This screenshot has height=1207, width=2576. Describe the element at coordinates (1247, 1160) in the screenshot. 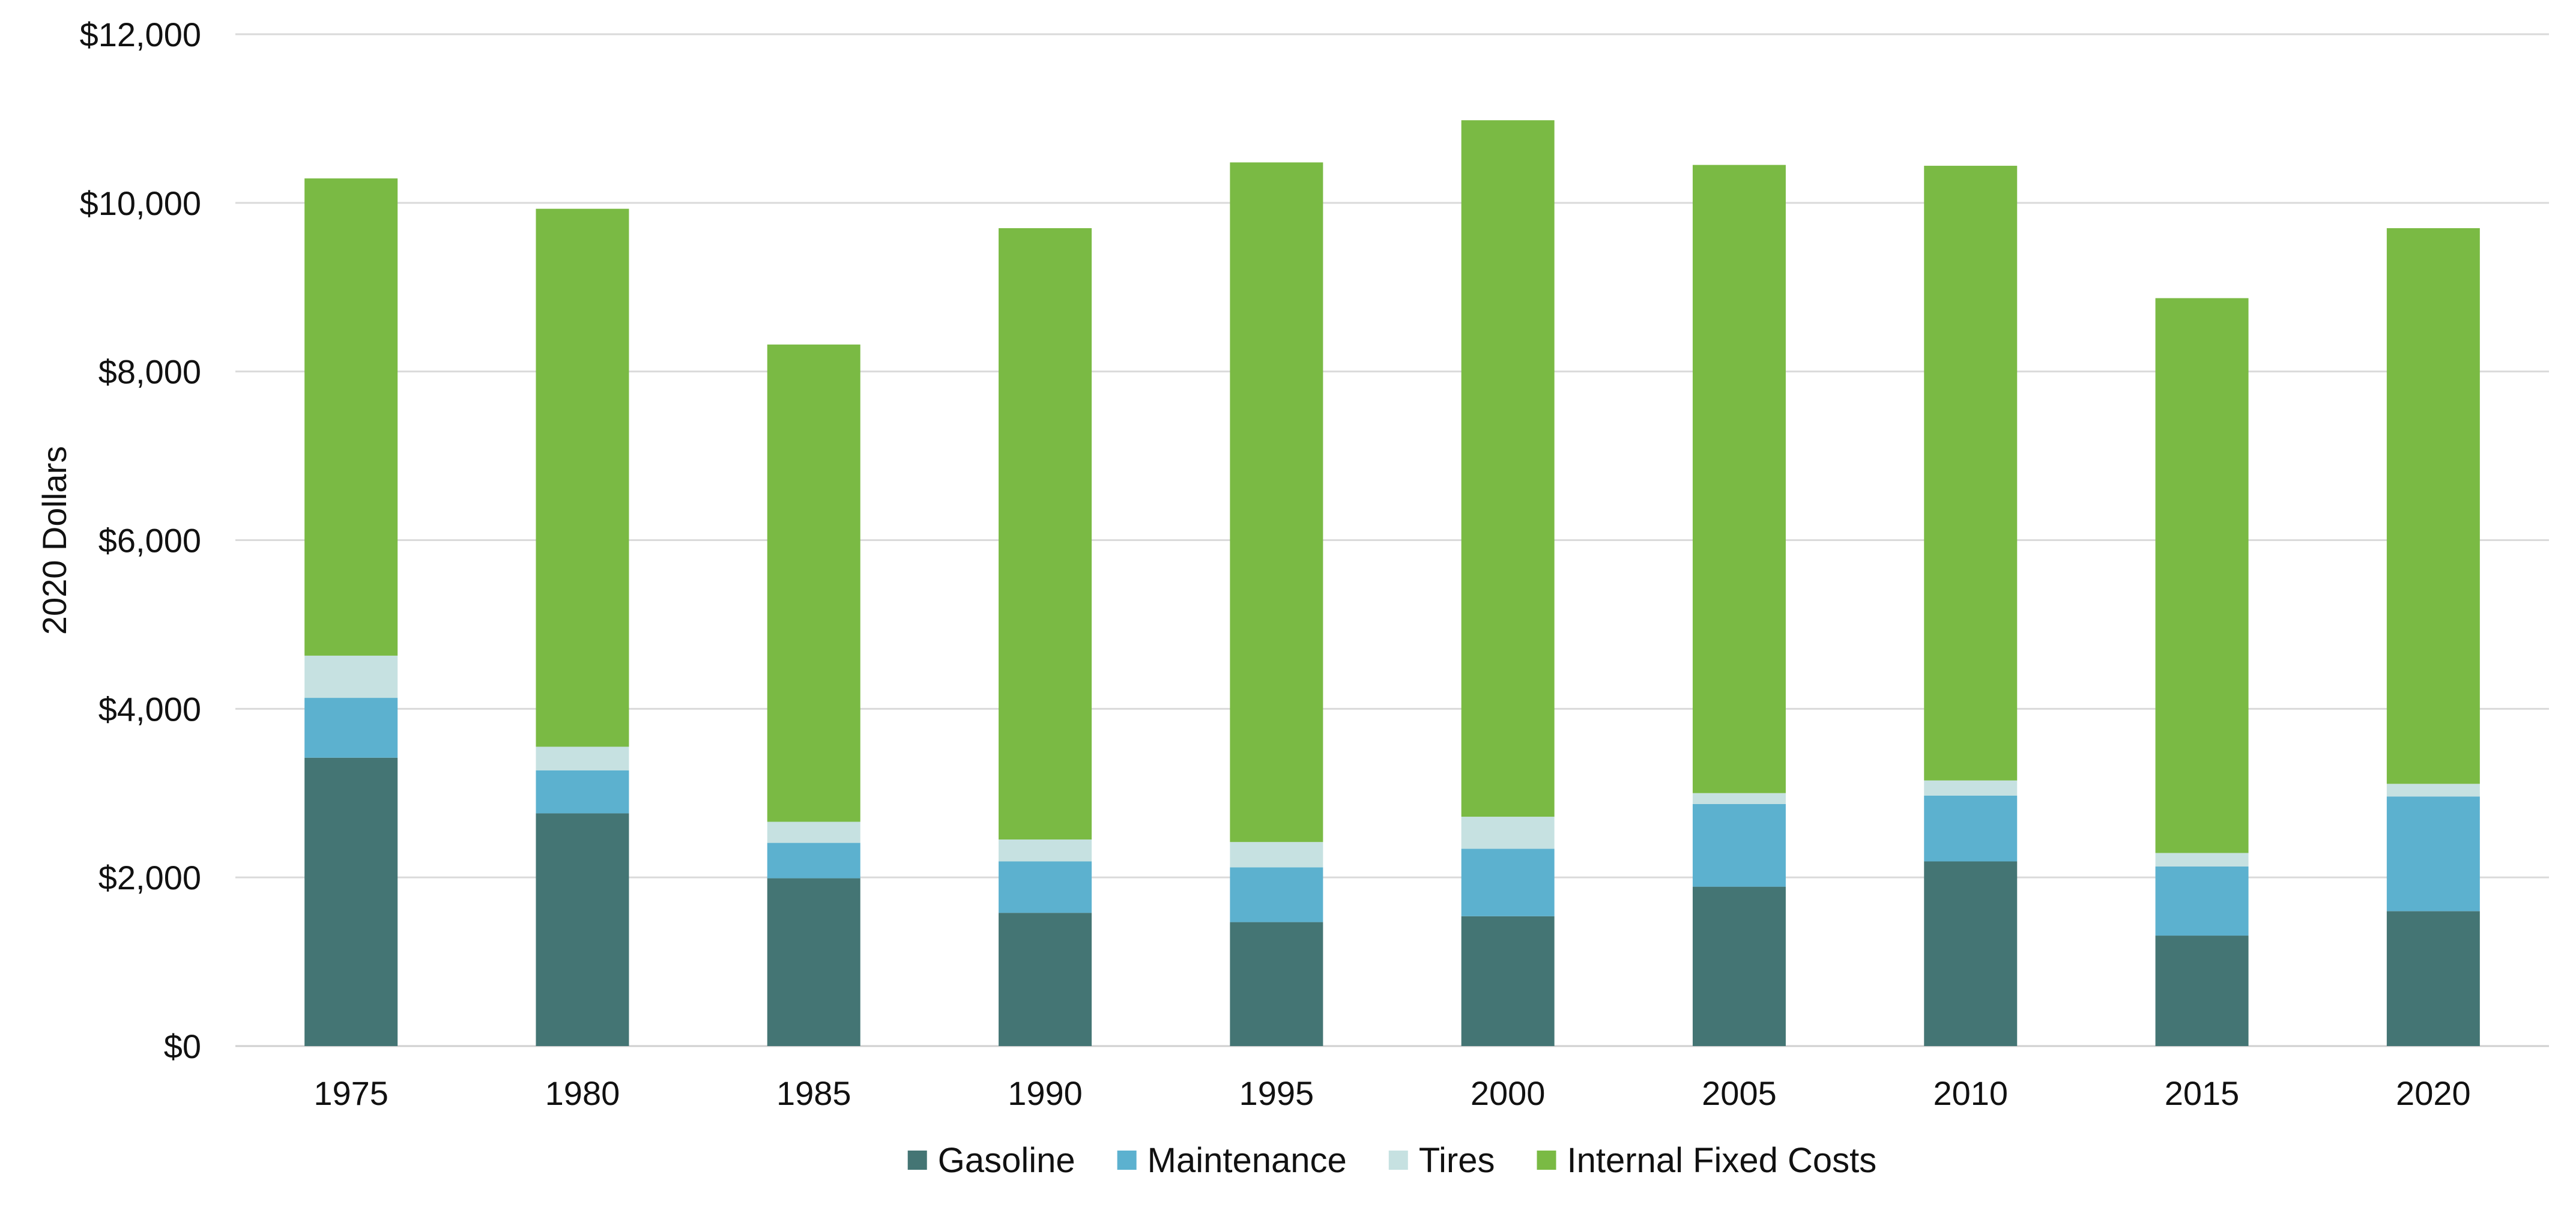

I see `legend-label: Maintenance` at that location.